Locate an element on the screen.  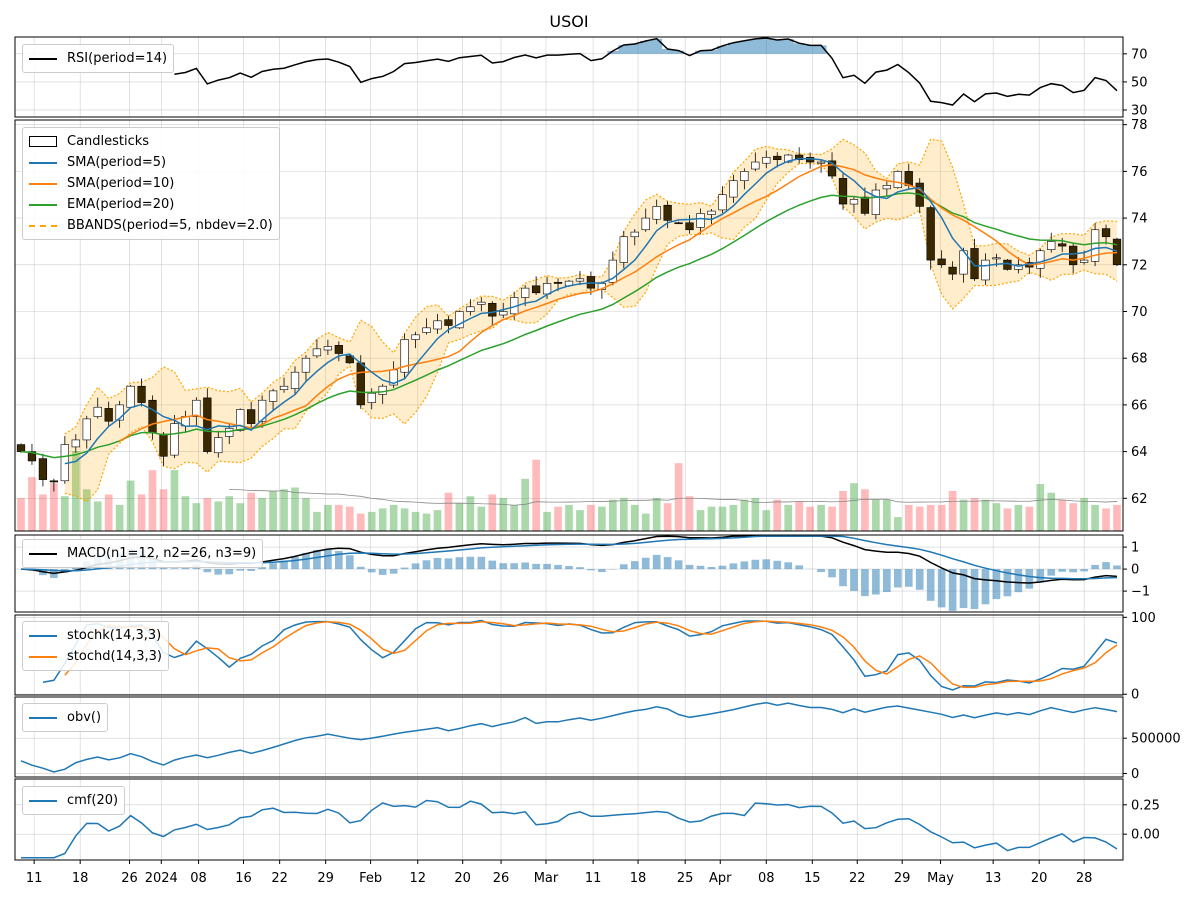
obv-legend: obv() is located at coordinates (65, 717).